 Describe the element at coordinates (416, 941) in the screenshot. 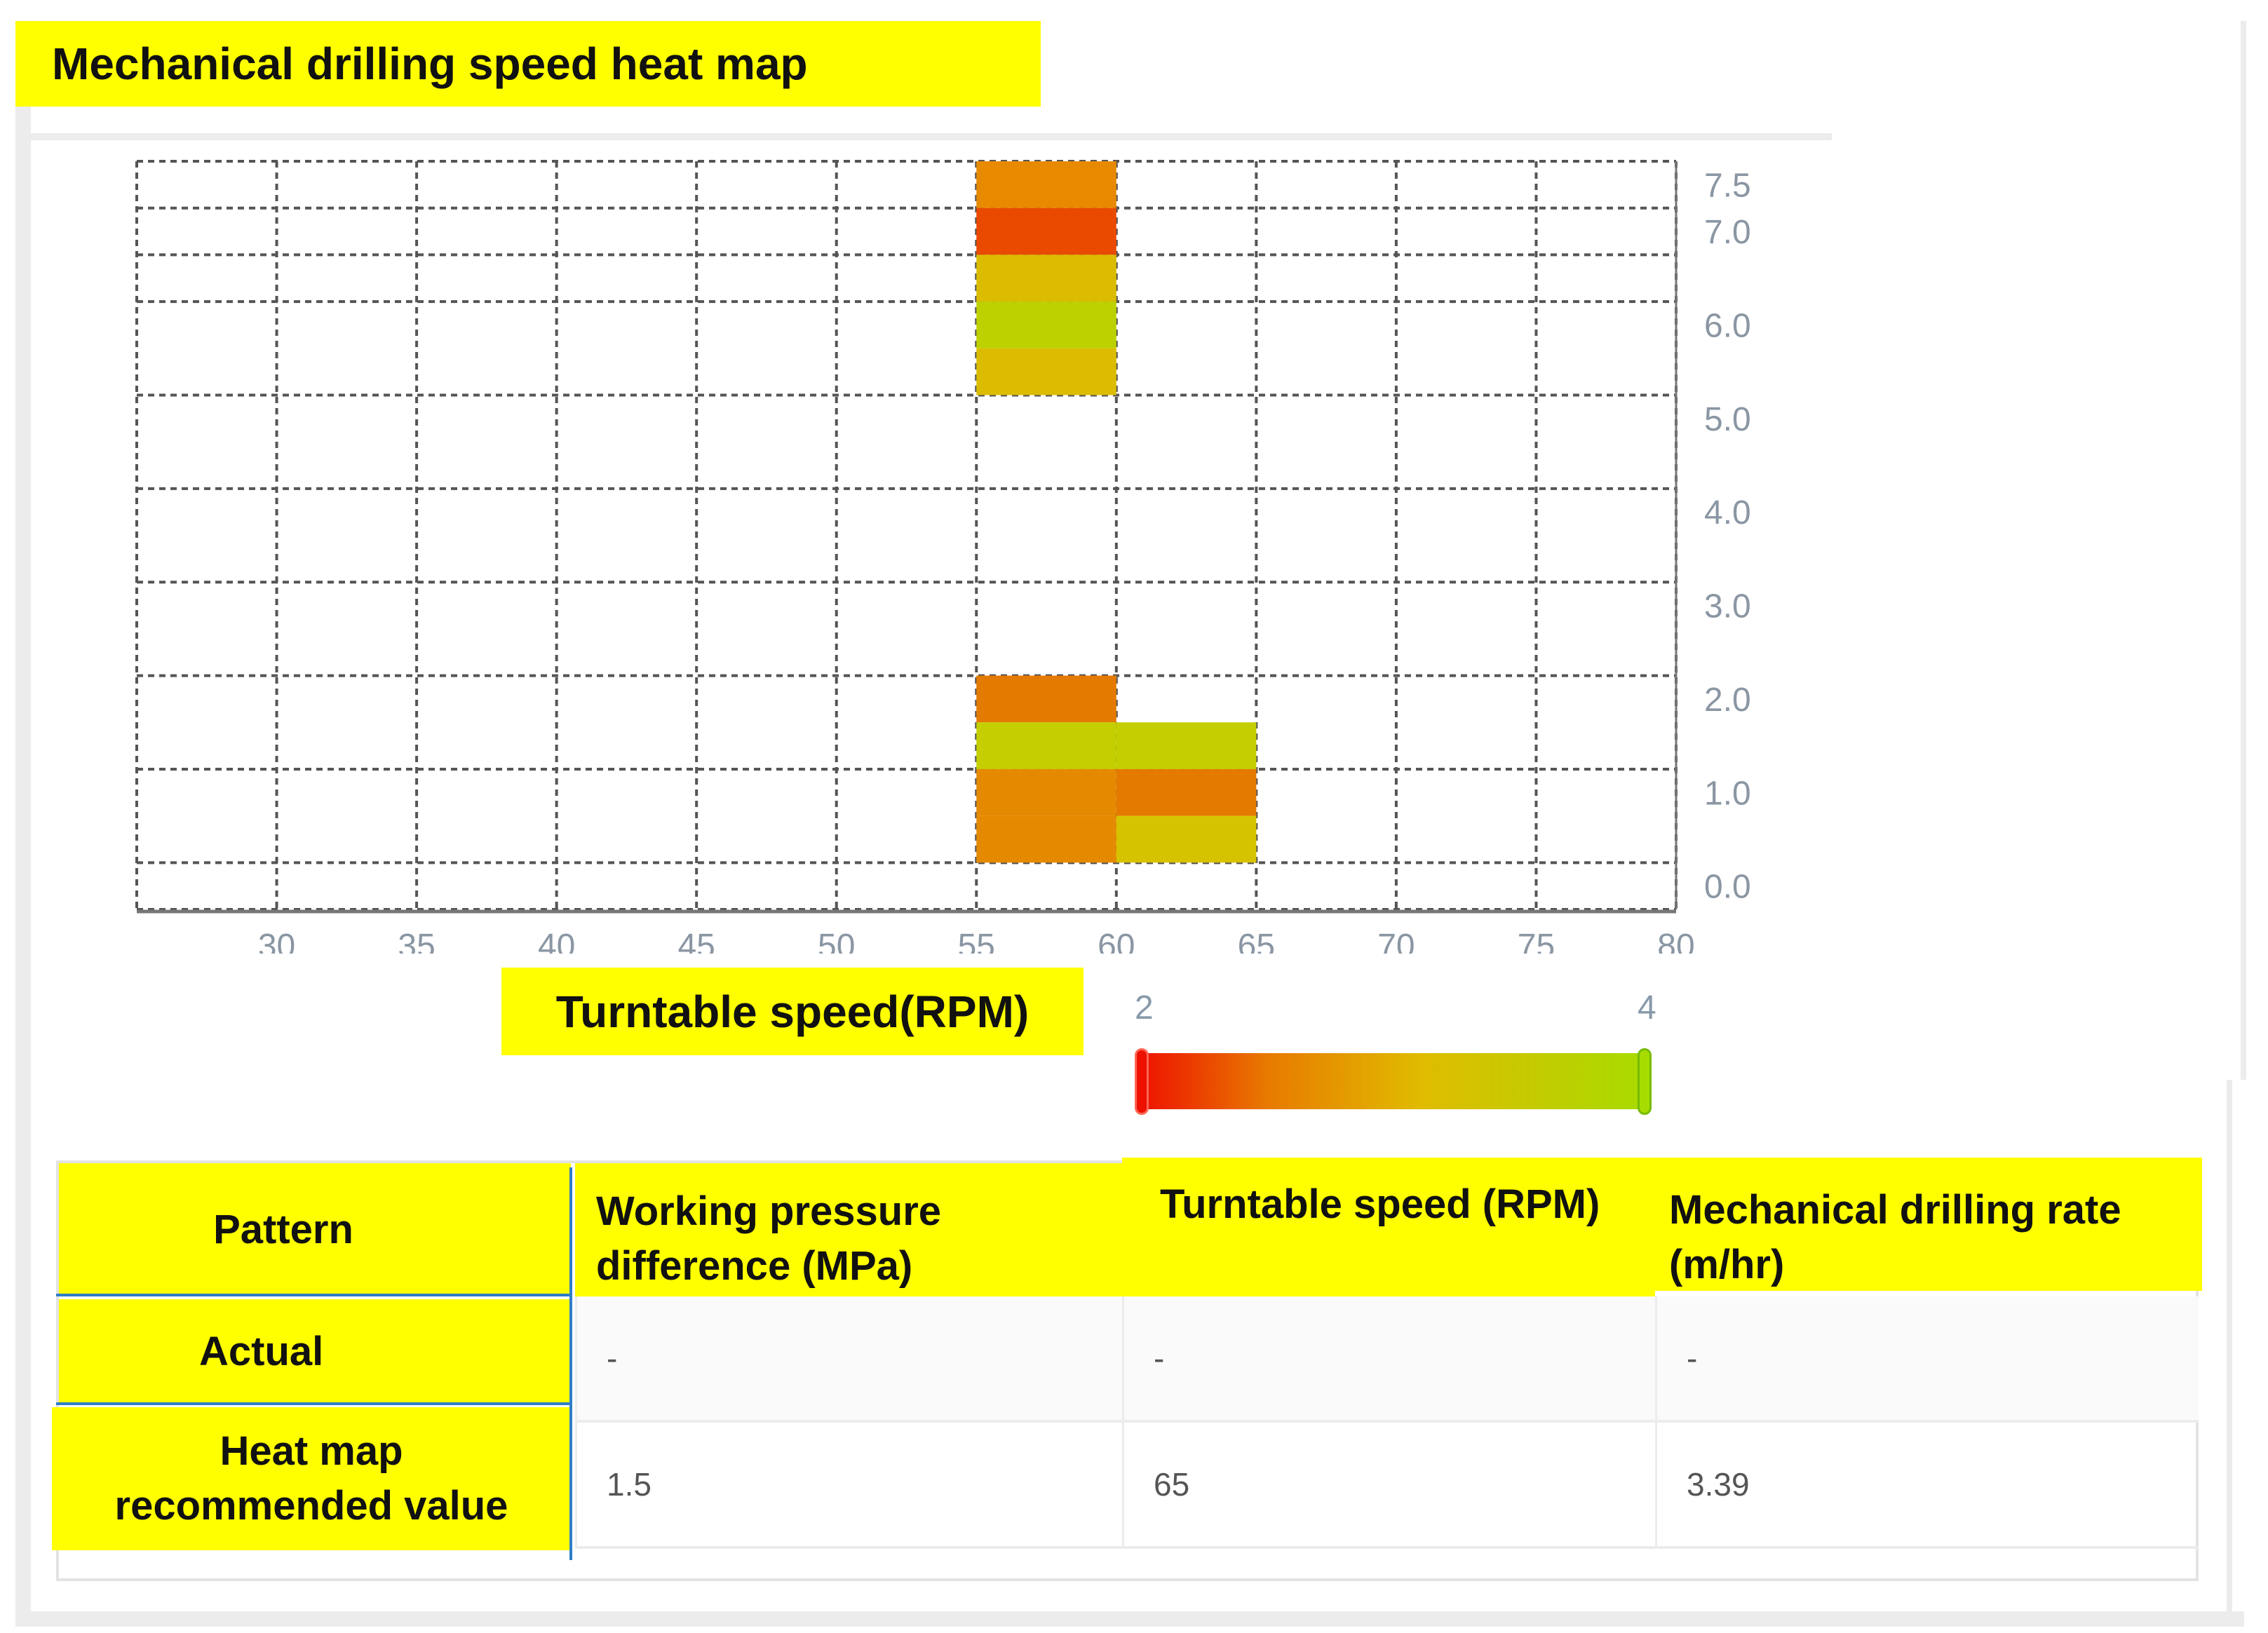

I see `x-tick-label: 35` at that location.